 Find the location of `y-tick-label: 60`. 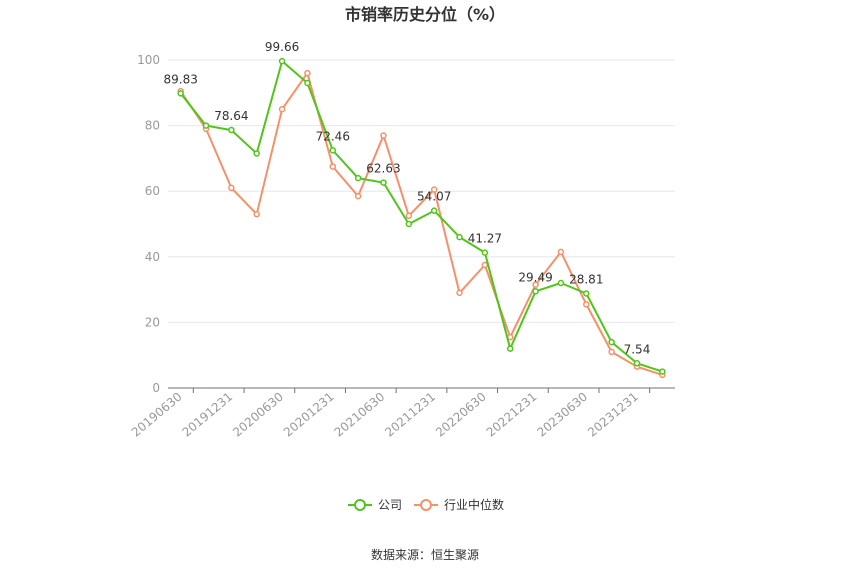

y-tick-label: 60 is located at coordinates (152, 191).